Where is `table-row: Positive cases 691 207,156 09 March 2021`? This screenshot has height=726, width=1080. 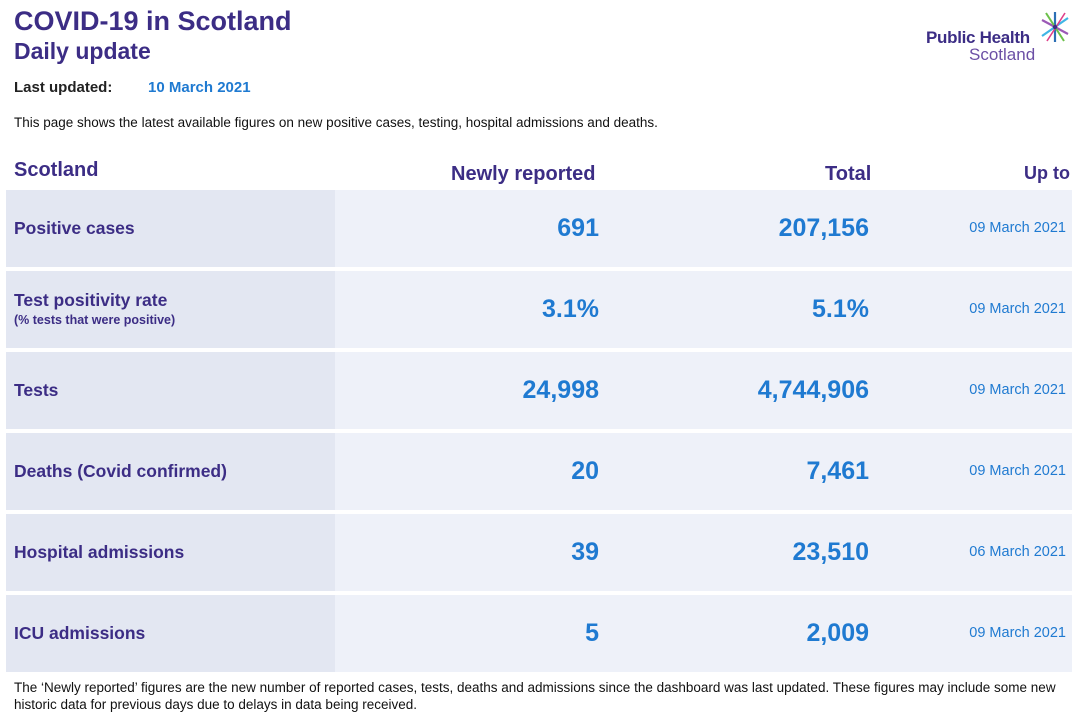 table-row: Positive cases 691 207,156 09 March 2021 is located at coordinates (539, 228).